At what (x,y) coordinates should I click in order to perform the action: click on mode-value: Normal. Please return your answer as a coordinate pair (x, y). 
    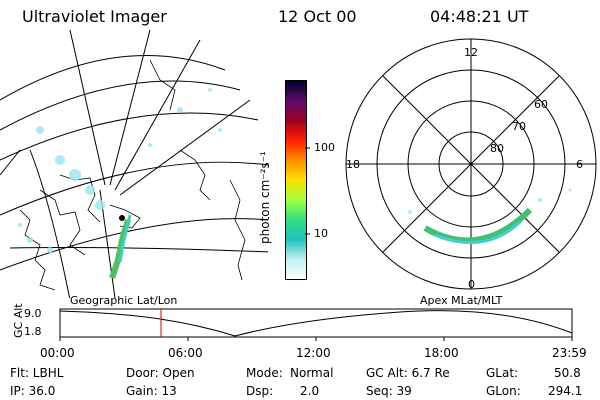
    Looking at the image, I should click on (312, 373).